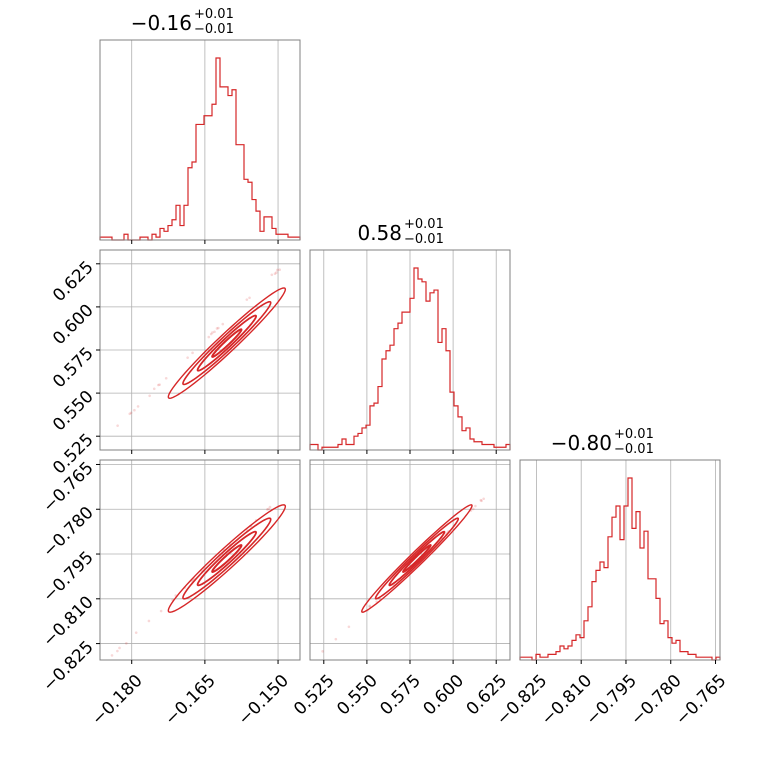 The height and width of the screenshot is (760, 760). I want to click on title-value-1: 0.58, so click(379, 233).